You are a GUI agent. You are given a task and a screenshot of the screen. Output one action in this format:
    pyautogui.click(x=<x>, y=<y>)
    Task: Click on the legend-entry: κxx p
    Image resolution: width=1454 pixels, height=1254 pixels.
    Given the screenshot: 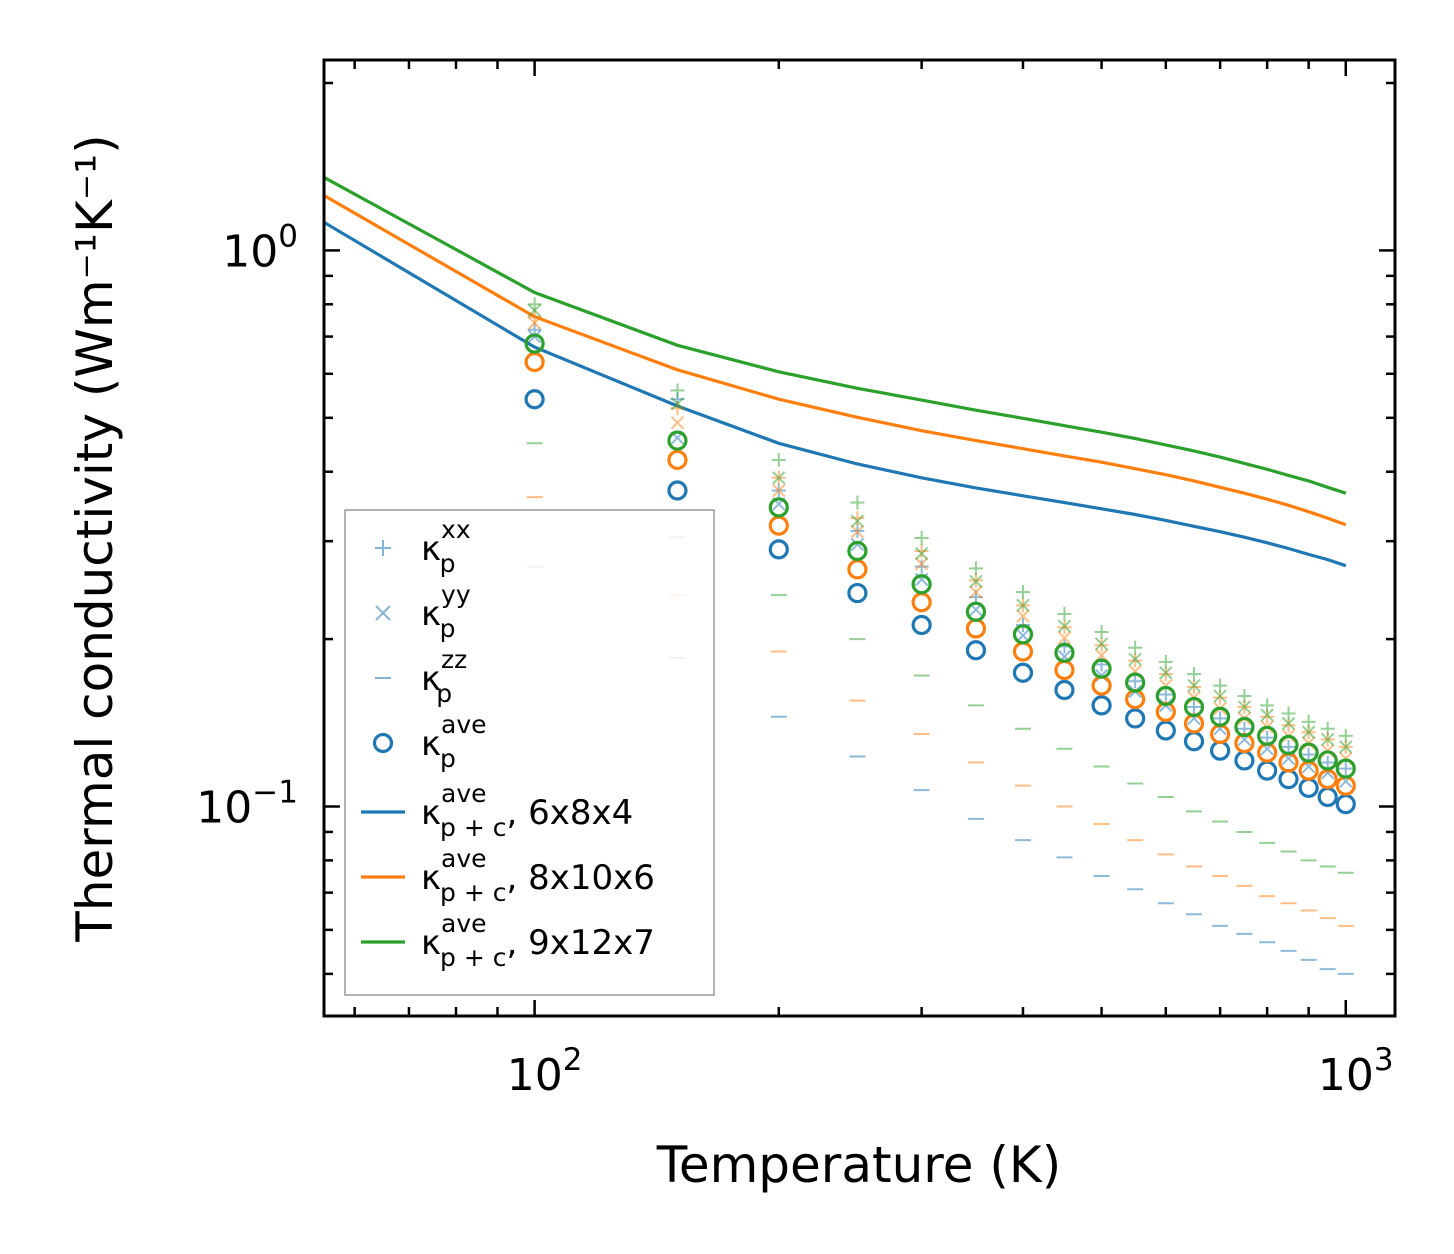 What is the action you would take?
    pyautogui.click(x=423, y=546)
    